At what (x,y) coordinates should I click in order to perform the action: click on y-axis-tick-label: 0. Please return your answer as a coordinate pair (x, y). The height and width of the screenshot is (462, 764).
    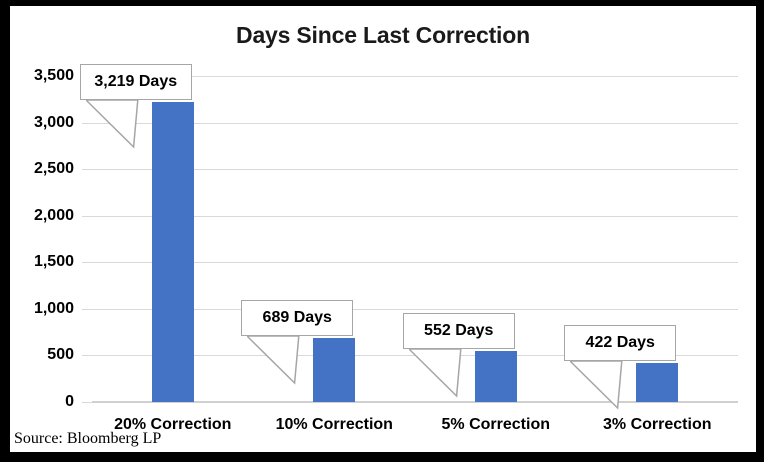
    Looking at the image, I should click on (69, 401).